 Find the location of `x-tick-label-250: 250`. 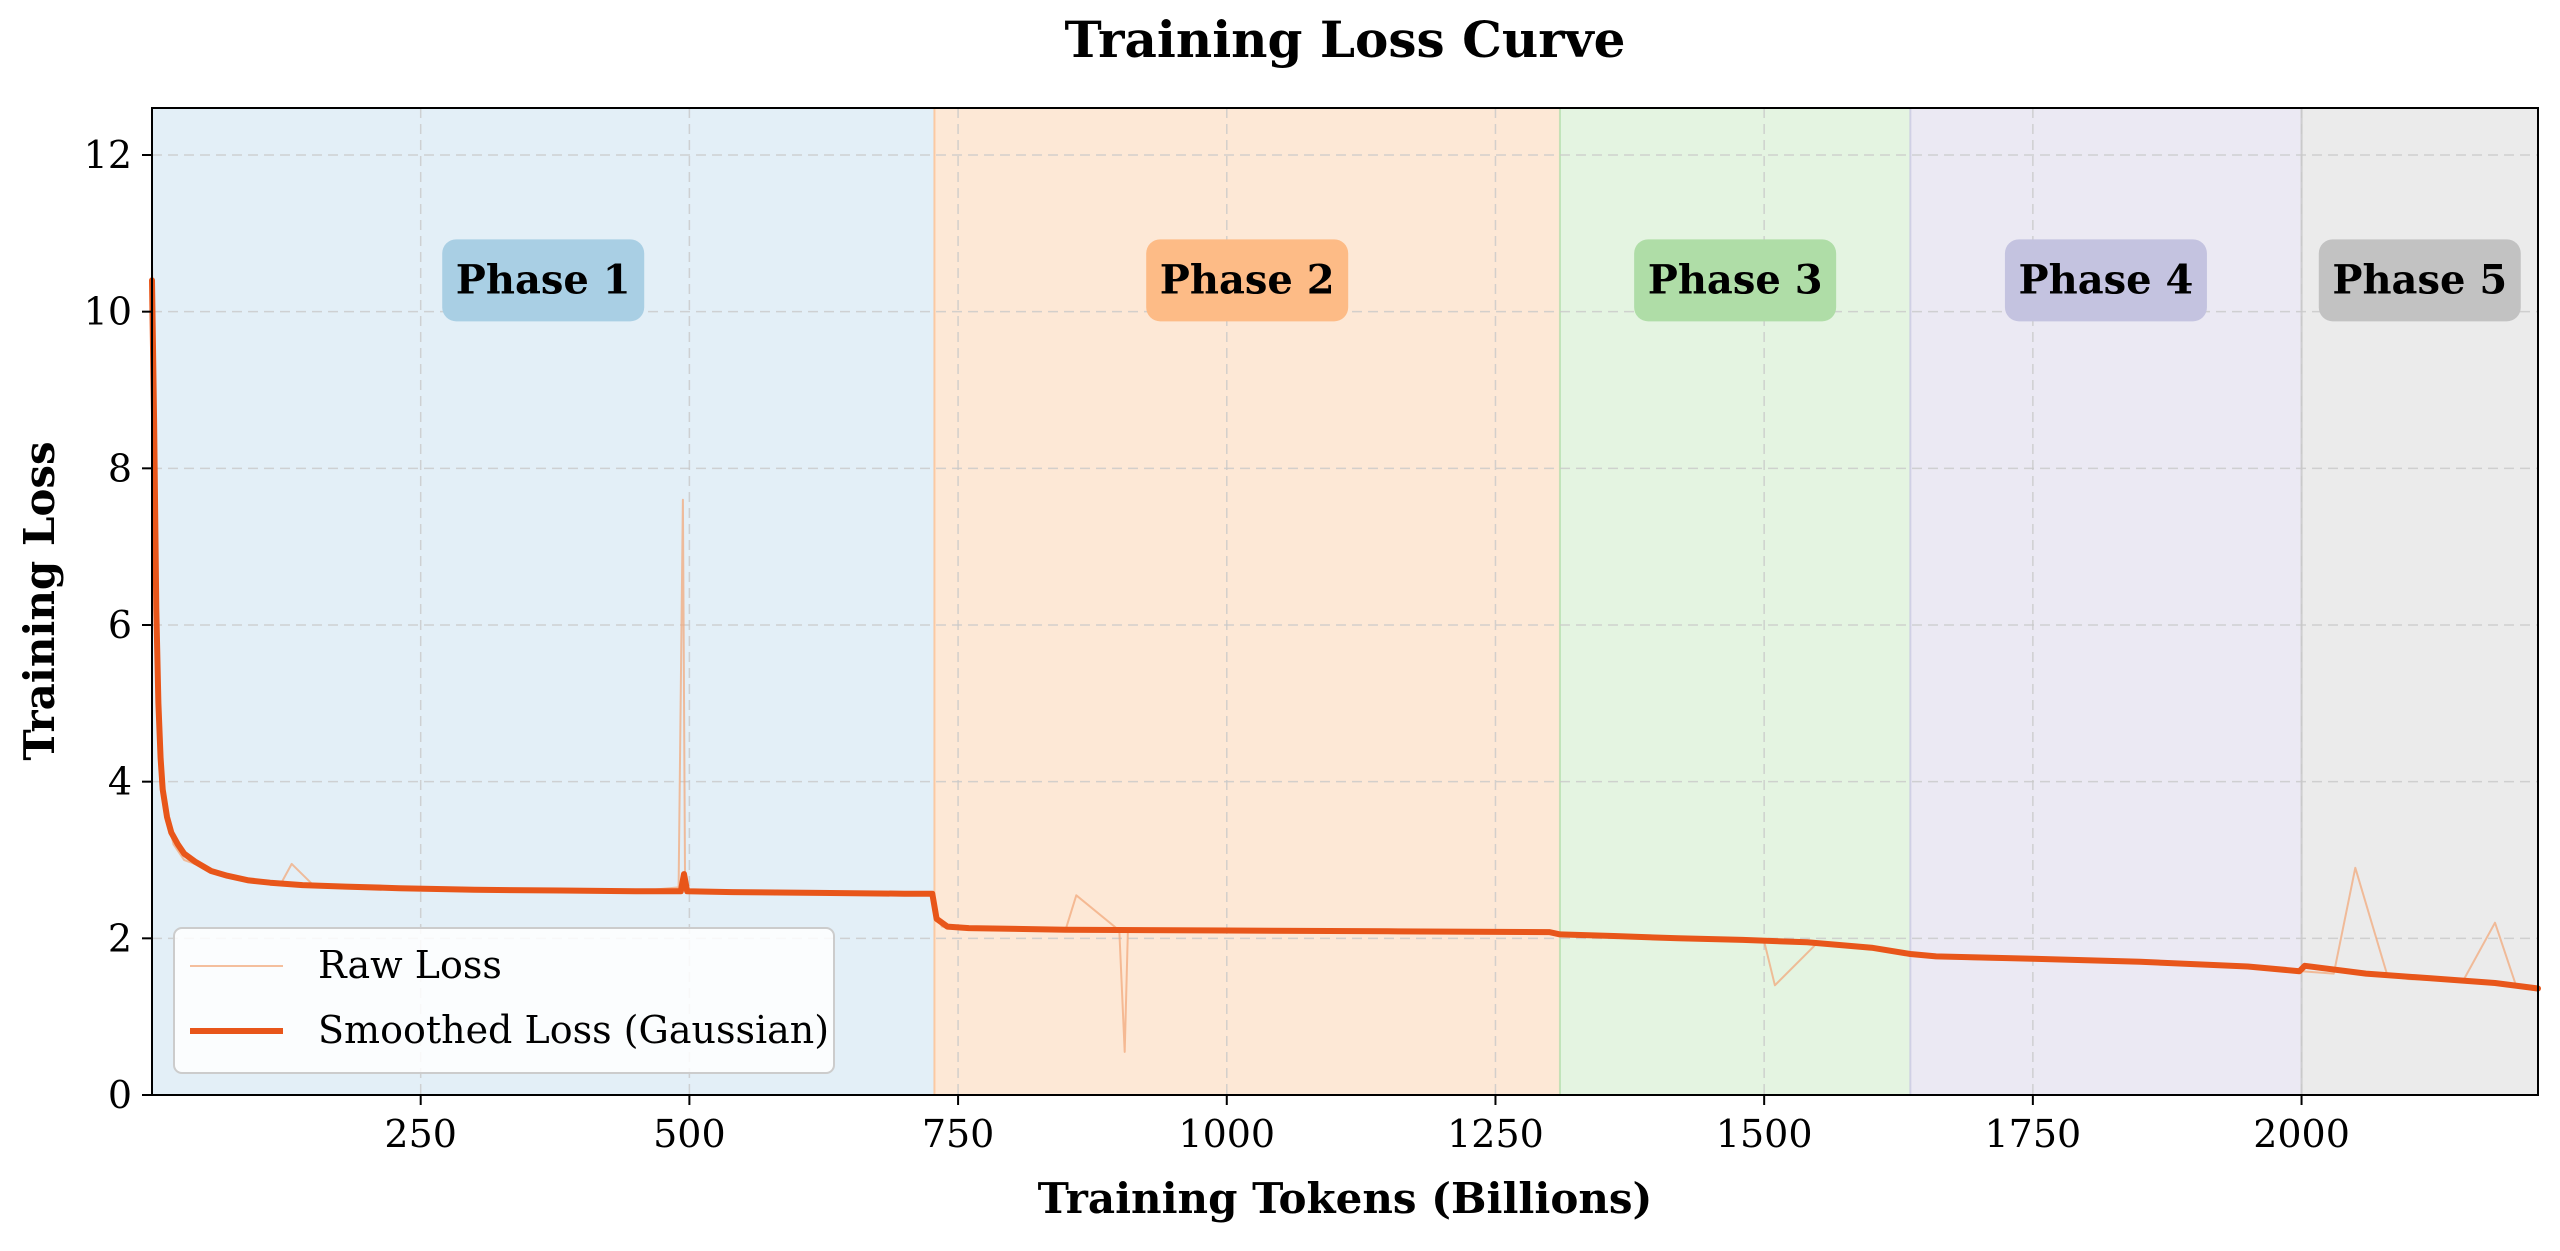

x-tick-label-250: 250 is located at coordinates (420, 1134).